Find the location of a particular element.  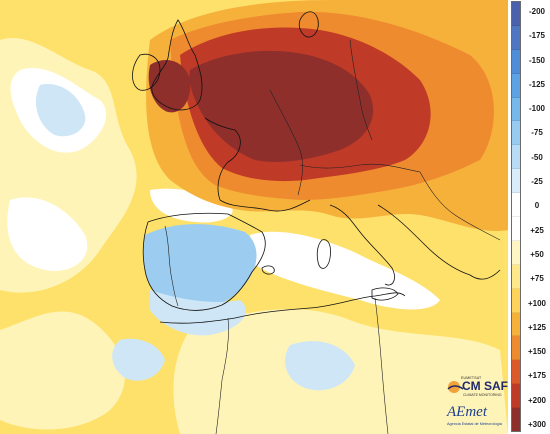

legend-label: +200 is located at coordinates (537, 400).